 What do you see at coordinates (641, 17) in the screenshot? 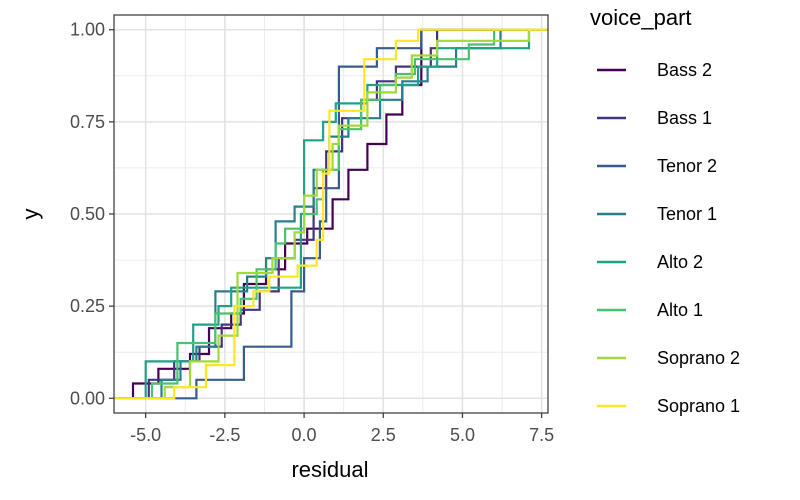
I see `legend-title: voice_part` at bounding box center [641, 17].